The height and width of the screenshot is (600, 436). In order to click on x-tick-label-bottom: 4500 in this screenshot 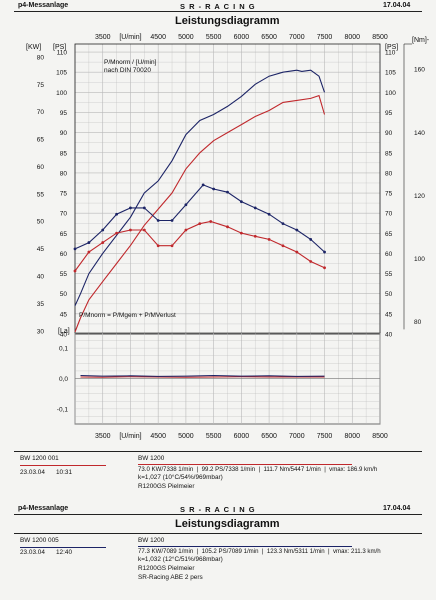, I will do `click(158, 436)`.